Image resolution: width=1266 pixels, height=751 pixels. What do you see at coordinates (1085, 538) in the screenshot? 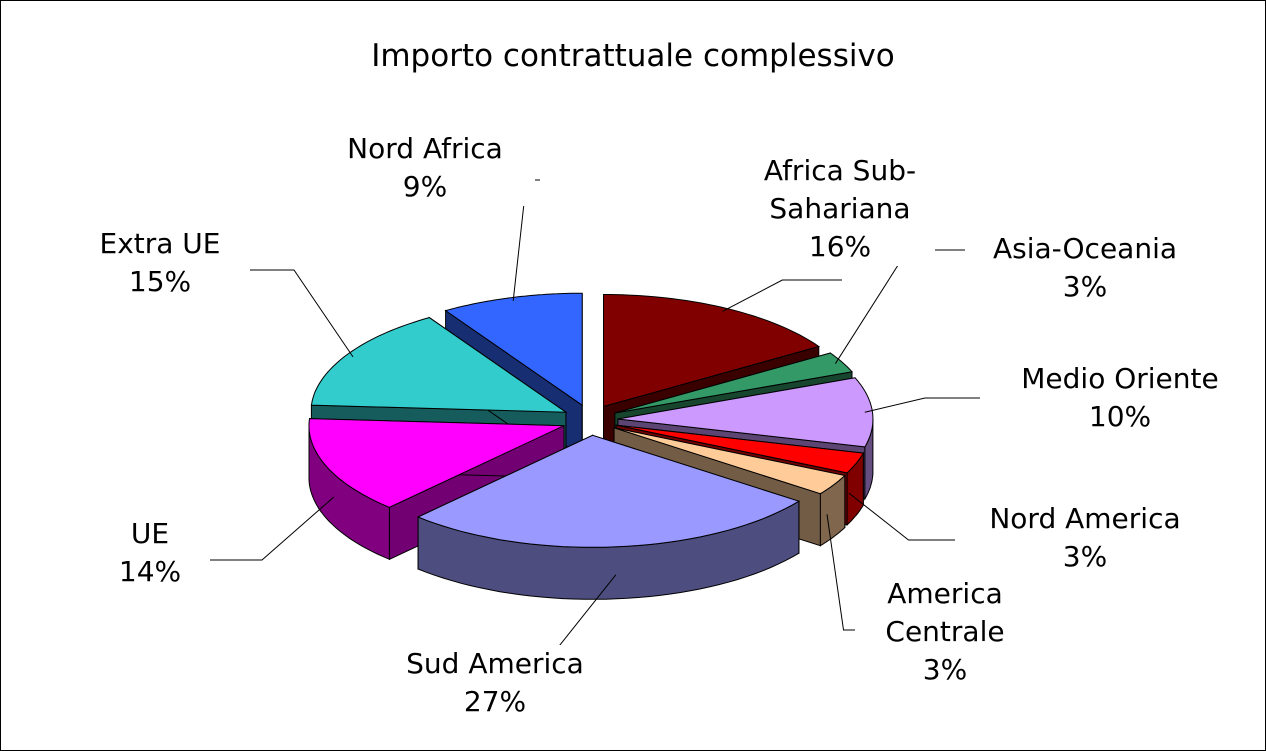
I see `data-label: Nord America 3%` at bounding box center [1085, 538].